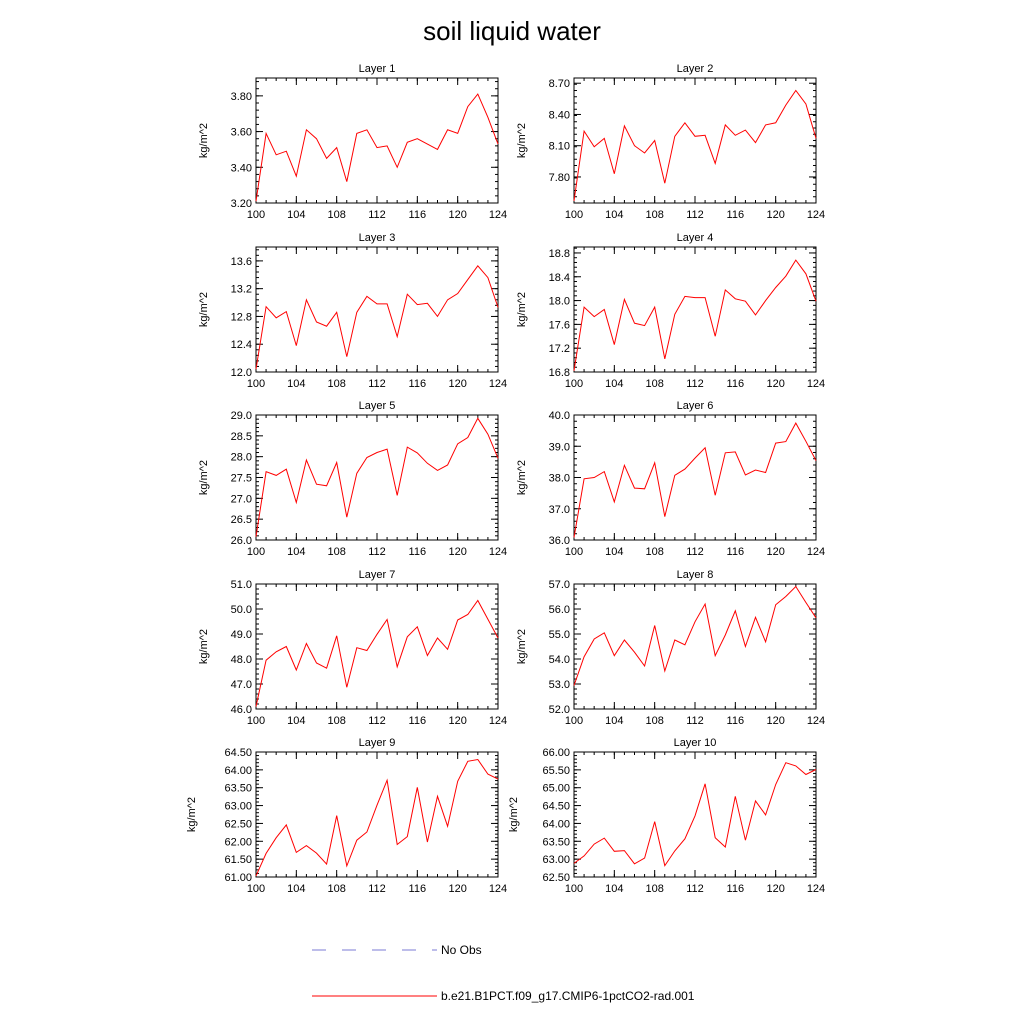  What do you see at coordinates (556, 878) in the screenshot?
I see `y-tick-label: 62.50` at bounding box center [556, 878].